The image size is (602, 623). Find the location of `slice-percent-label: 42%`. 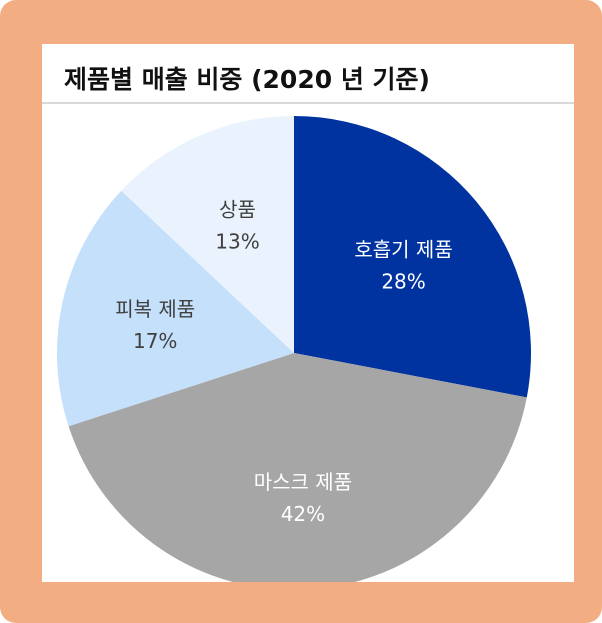

slice-percent-label: 42% is located at coordinates (303, 514).